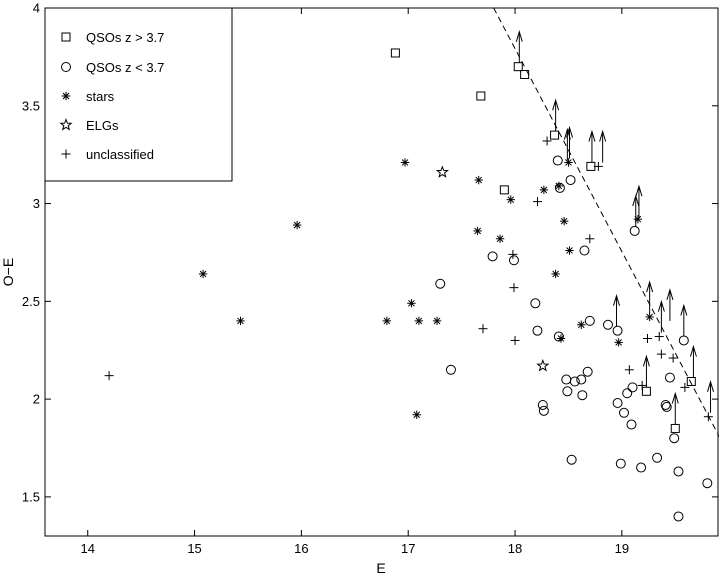 This screenshot has width=719, height=578. What do you see at coordinates (66, 124) in the screenshot?
I see `legend-symbol-star` at bounding box center [66, 124].